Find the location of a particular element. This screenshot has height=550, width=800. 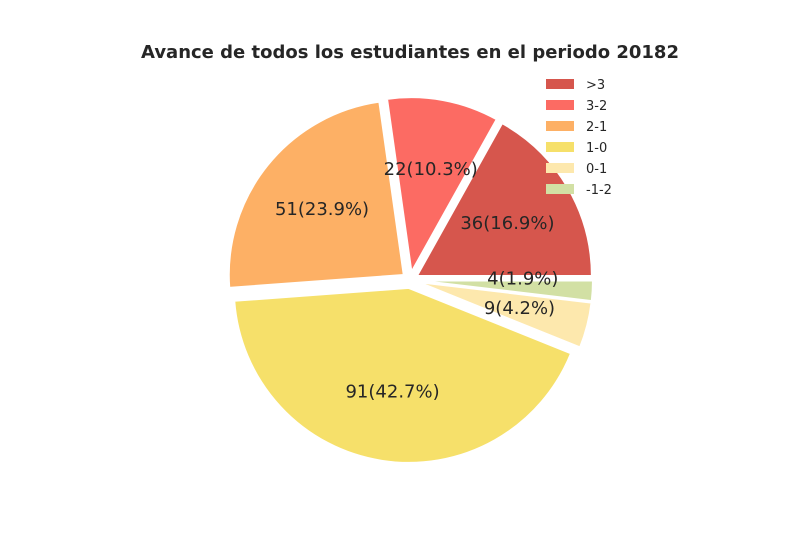

legend-label-0: >3 is located at coordinates (595, 85).